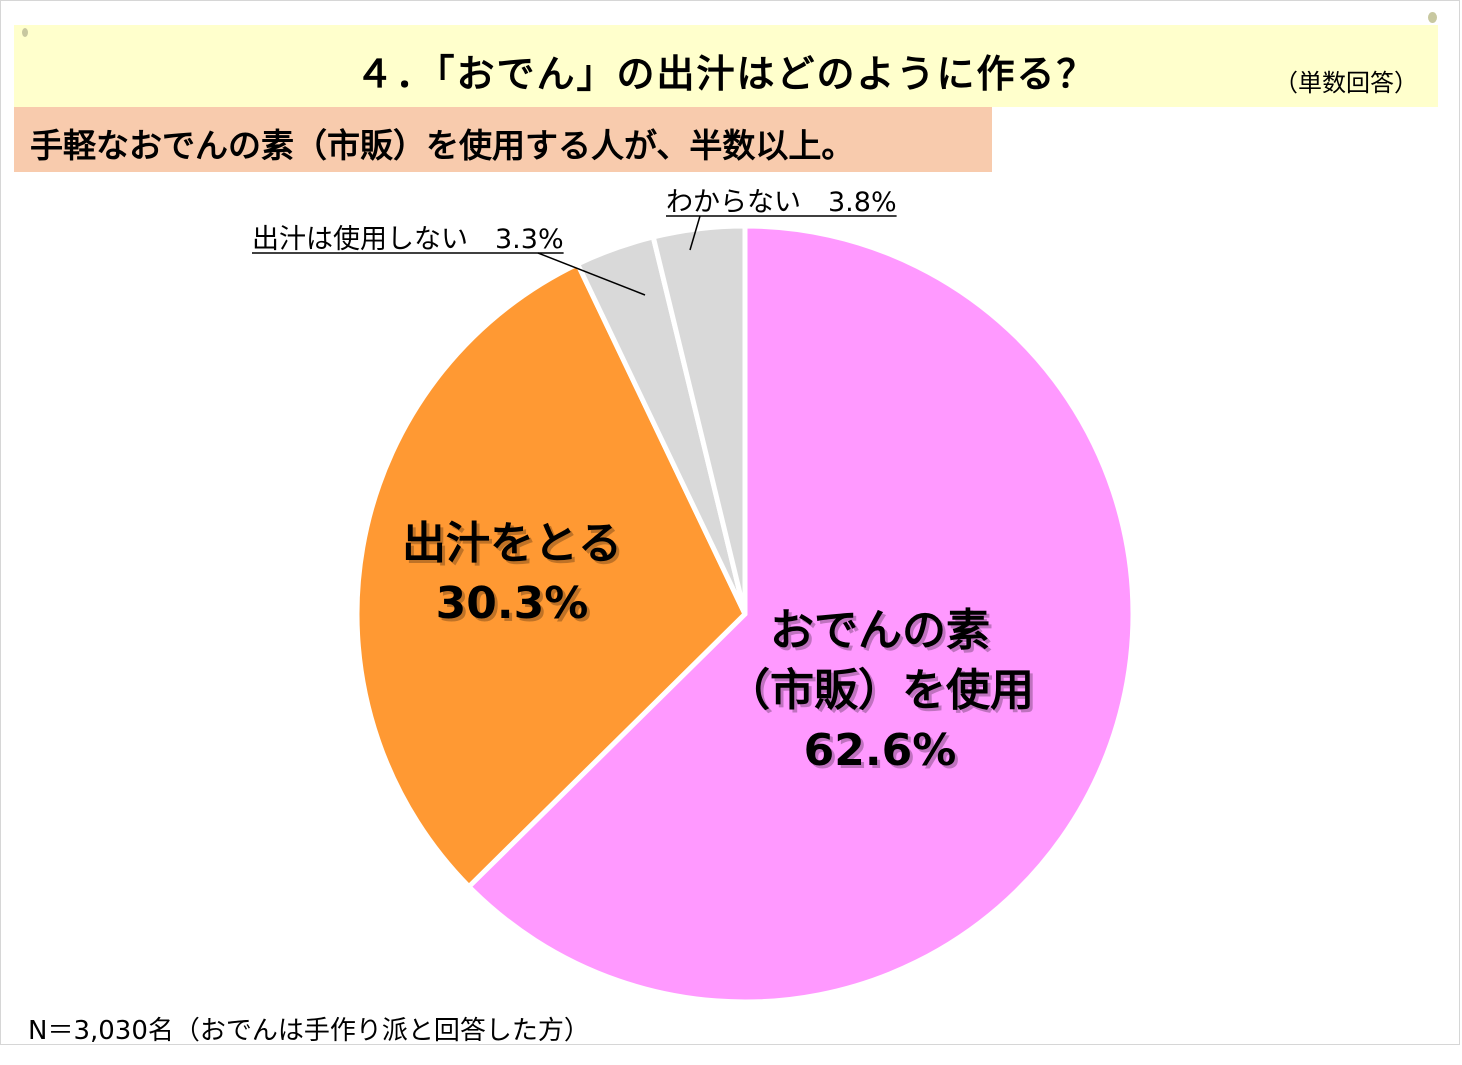 The width and height of the screenshot is (1462, 1065). I want to click on label-odennomoto-line: （市販）を使用, so click(880, 690).